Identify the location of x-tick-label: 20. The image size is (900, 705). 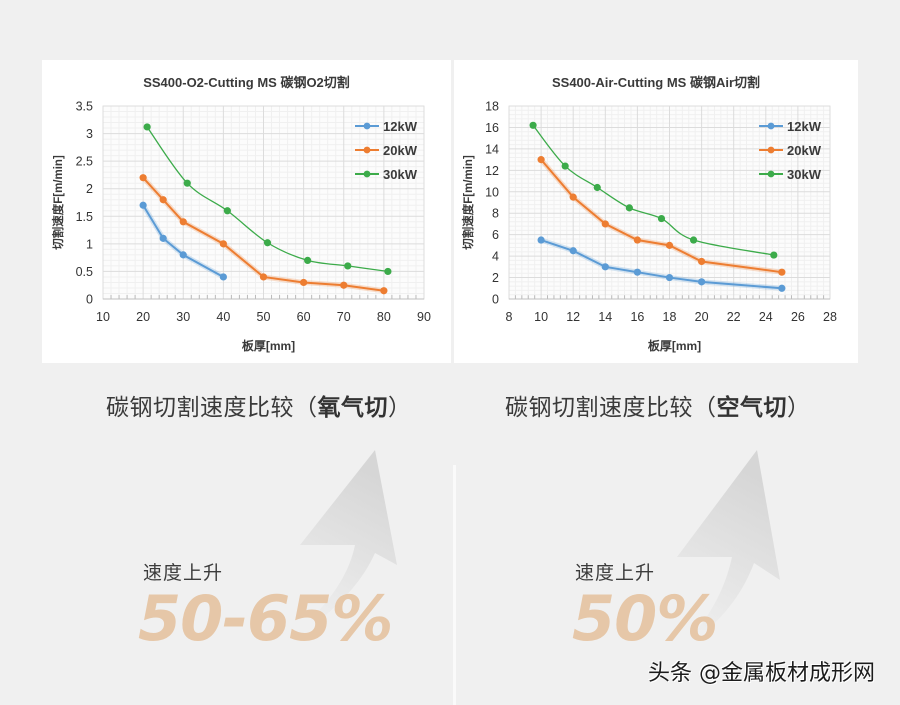
(143, 317).